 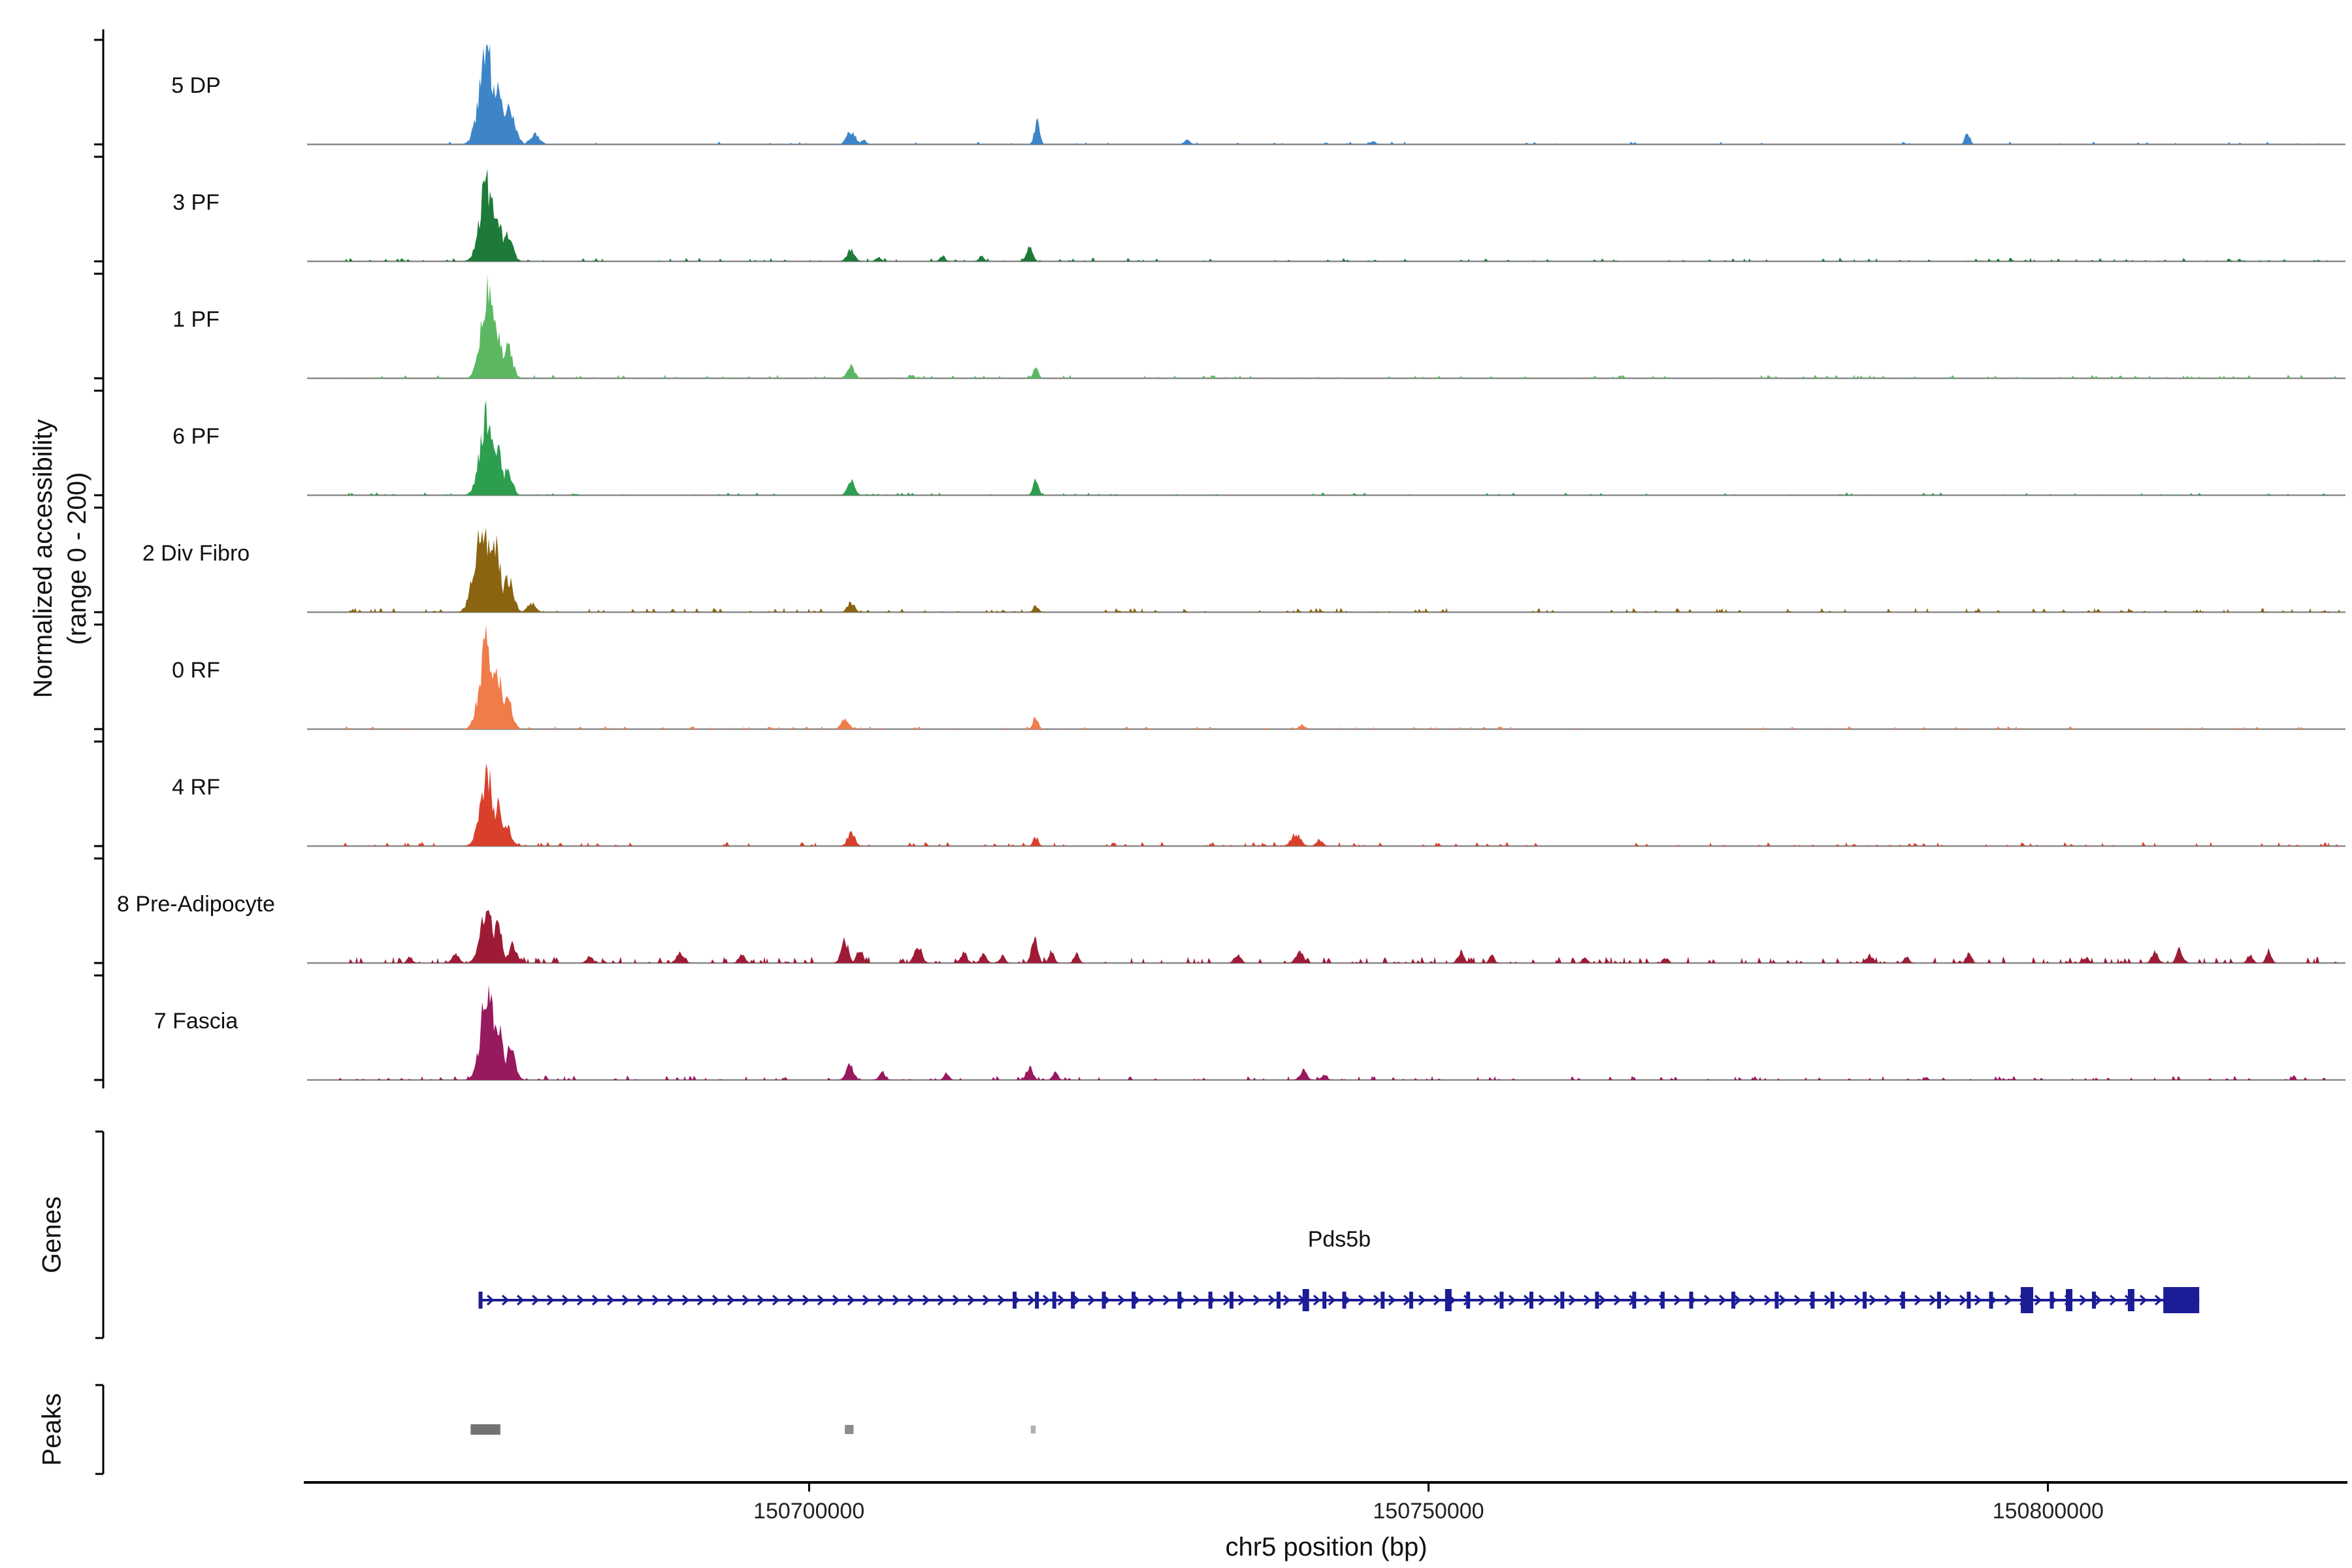 What do you see at coordinates (196, 319) in the screenshot?
I see `track-label: 1 PF` at bounding box center [196, 319].